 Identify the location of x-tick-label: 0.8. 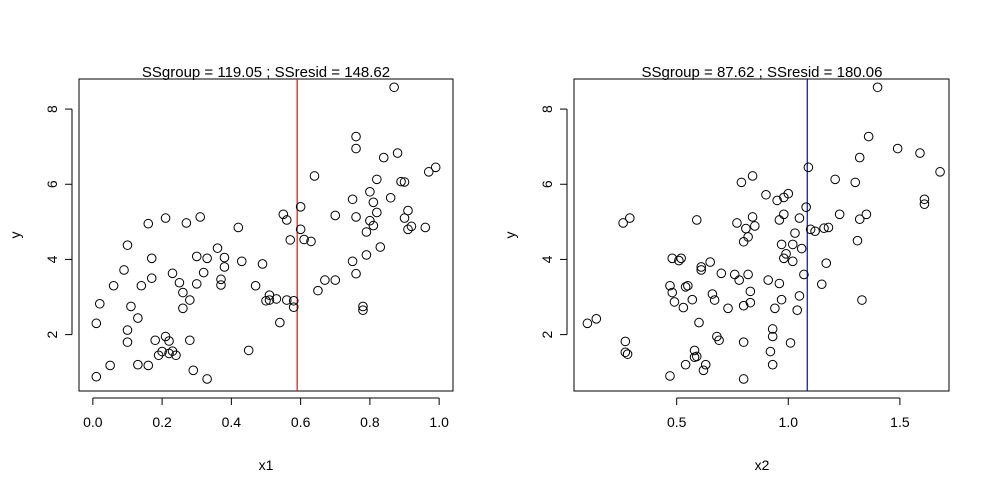
(370, 422).